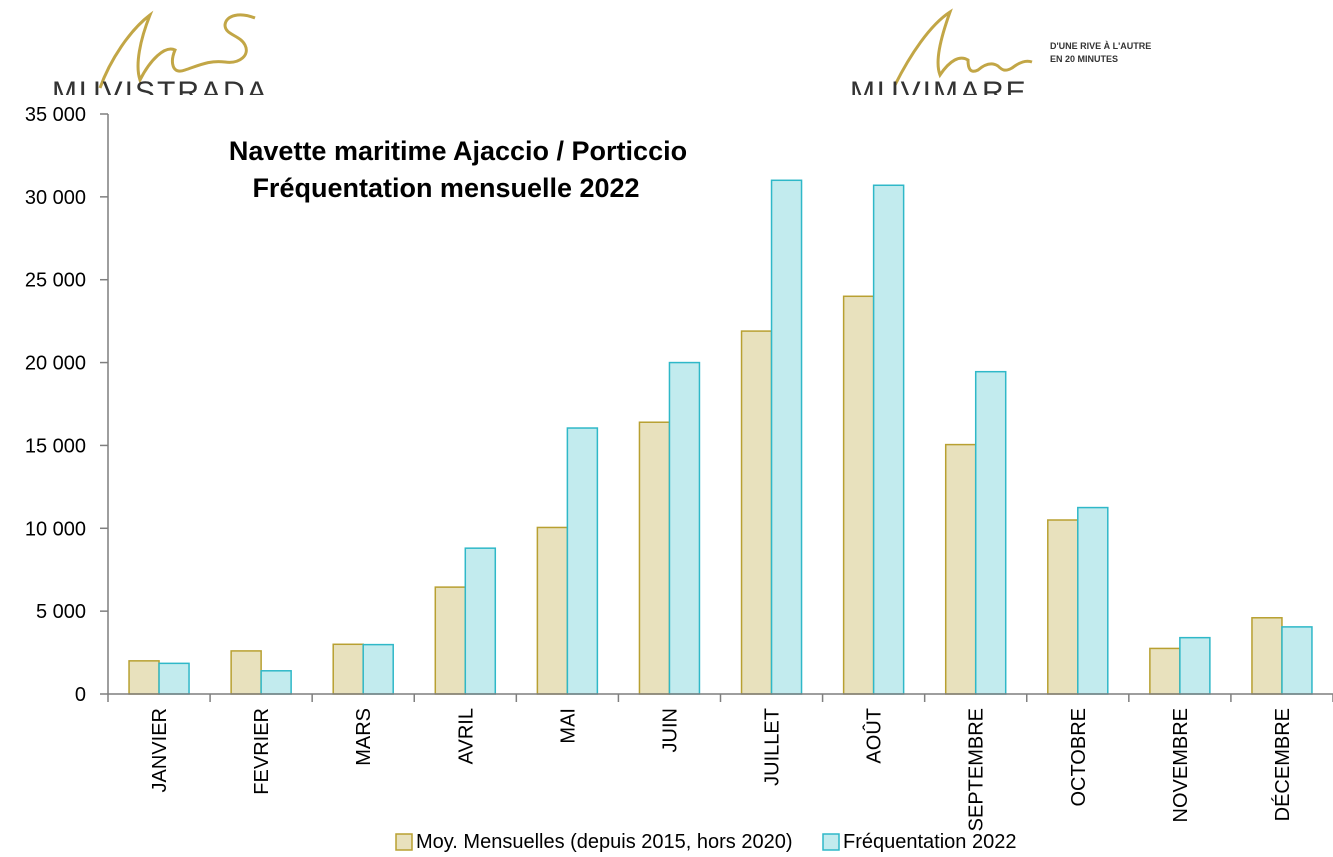 This screenshot has height=857, width=1333. What do you see at coordinates (458, 151) in the screenshot?
I see `chart-title-line-1: Navette maritime Ajaccio / Porticcio` at bounding box center [458, 151].